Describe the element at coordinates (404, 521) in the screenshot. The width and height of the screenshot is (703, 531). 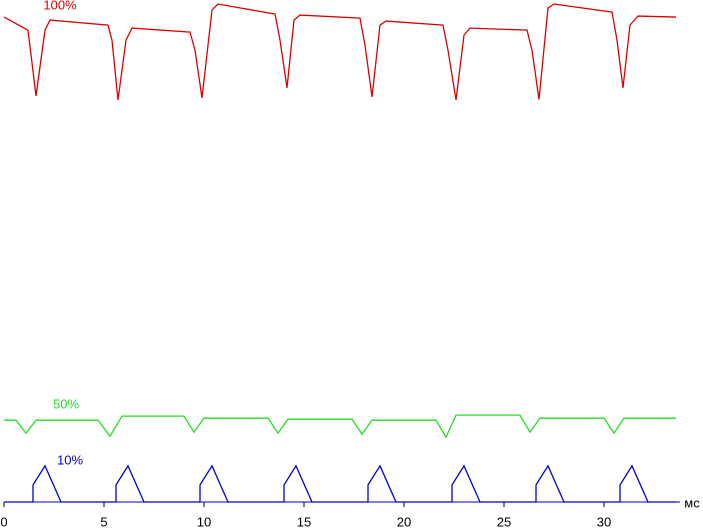
I see `x-tick-label: 20` at that location.